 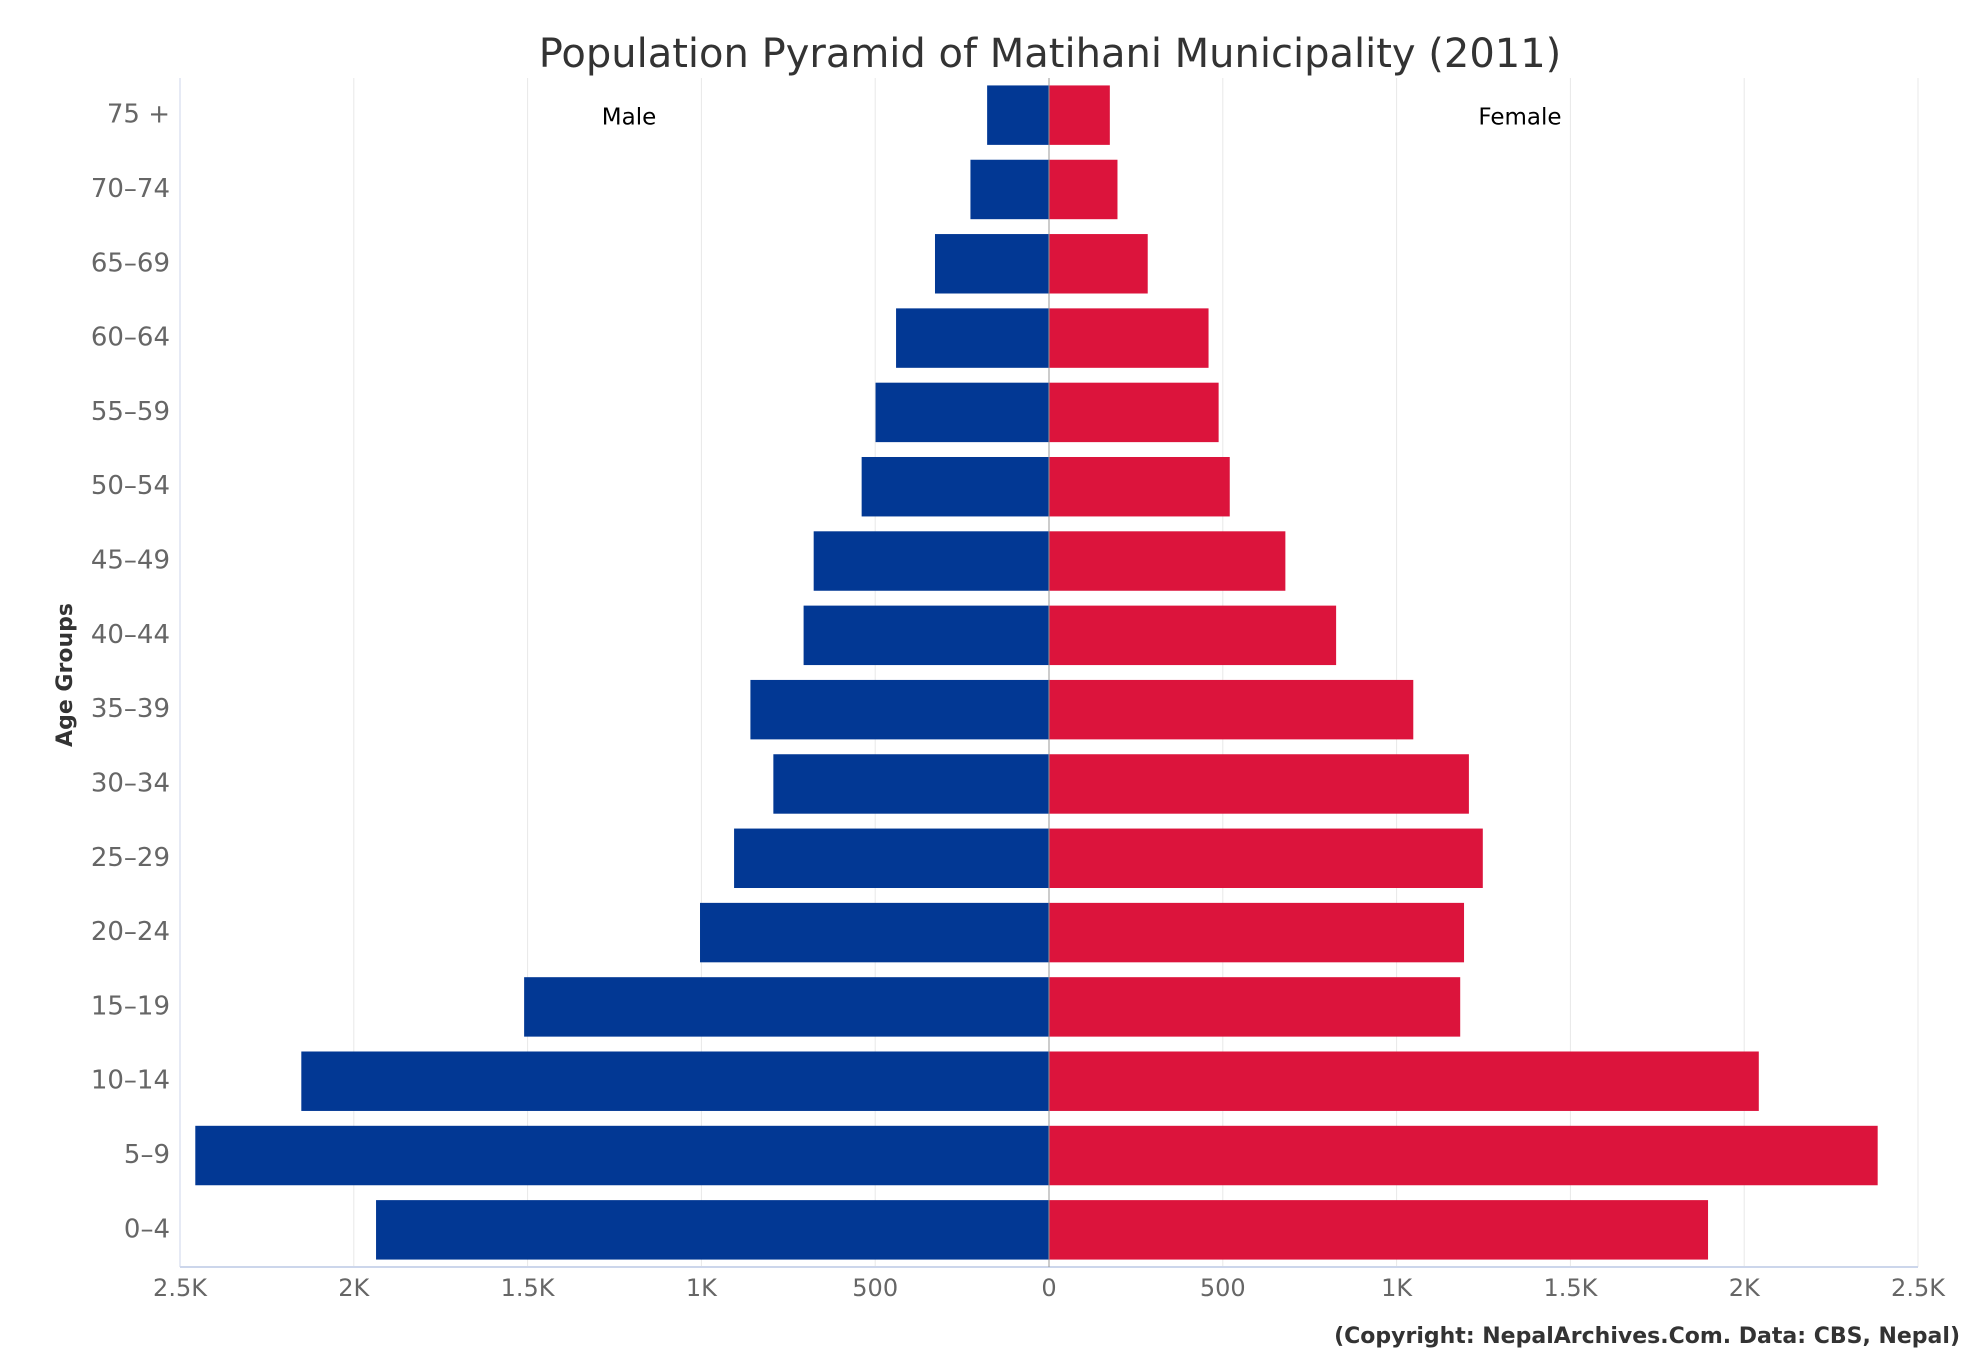 I want to click on y-tick-label: 75 +, so click(x=138, y=115).